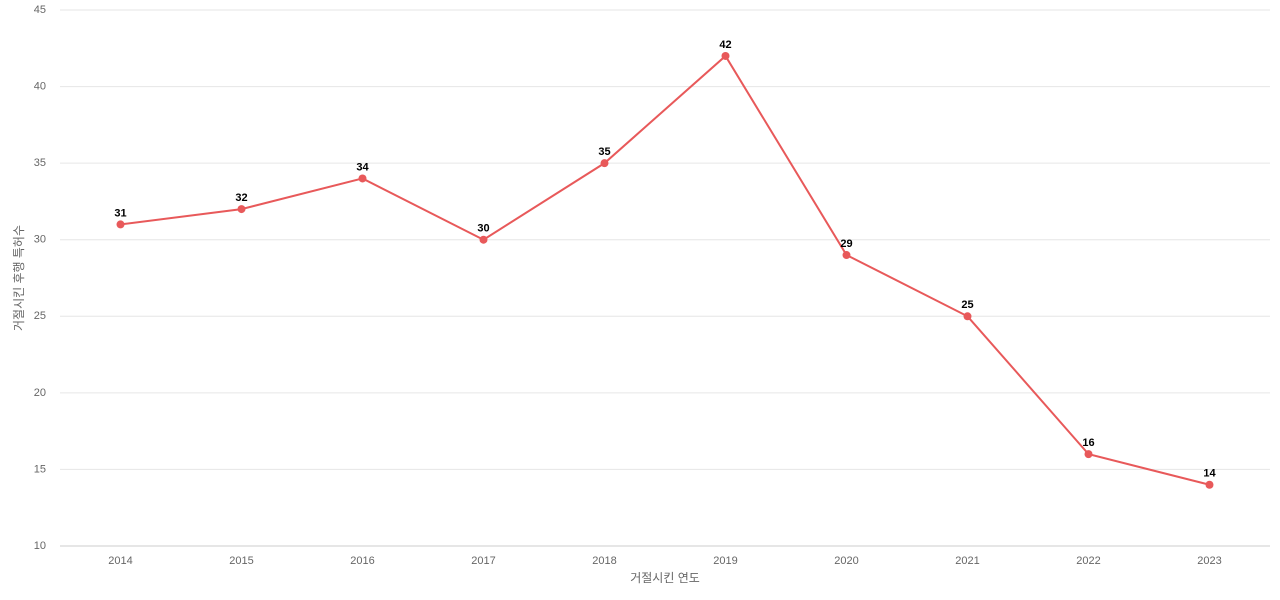 The height and width of the screenshot is (600, 1280). What do you see at coordinates (40, 86) in the screenshot?
I see `y-tick-label: 40` at bounding box center [40, 86].